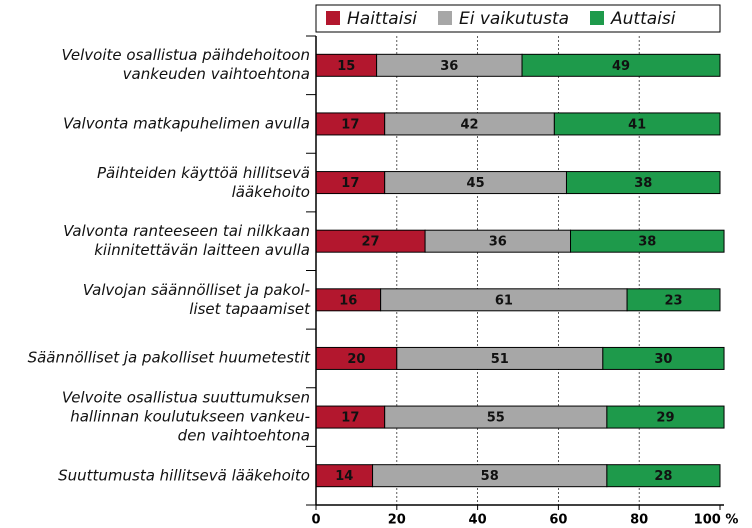 This screenshot has width=752, height=528. Describe the element at coordinates (370, 242) in the screenshot. I see `value-label: 27` at that location.